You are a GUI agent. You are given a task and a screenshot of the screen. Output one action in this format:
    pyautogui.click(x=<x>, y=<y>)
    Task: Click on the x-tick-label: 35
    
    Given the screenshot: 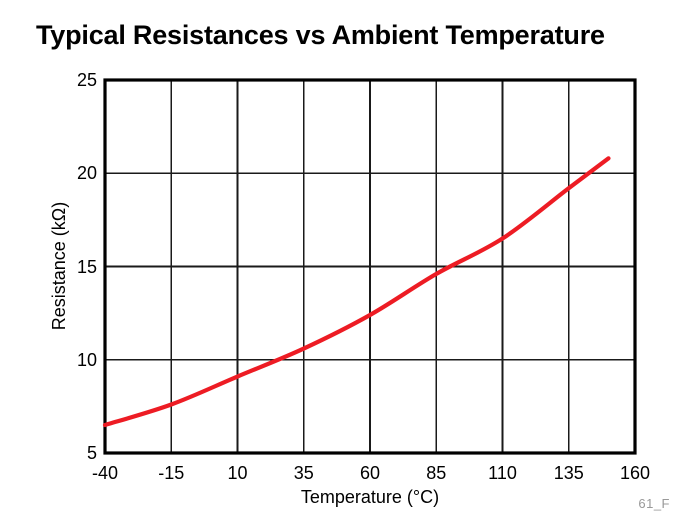 What is the action you would take?
    pyautogui.click(x=303, y=473)
    